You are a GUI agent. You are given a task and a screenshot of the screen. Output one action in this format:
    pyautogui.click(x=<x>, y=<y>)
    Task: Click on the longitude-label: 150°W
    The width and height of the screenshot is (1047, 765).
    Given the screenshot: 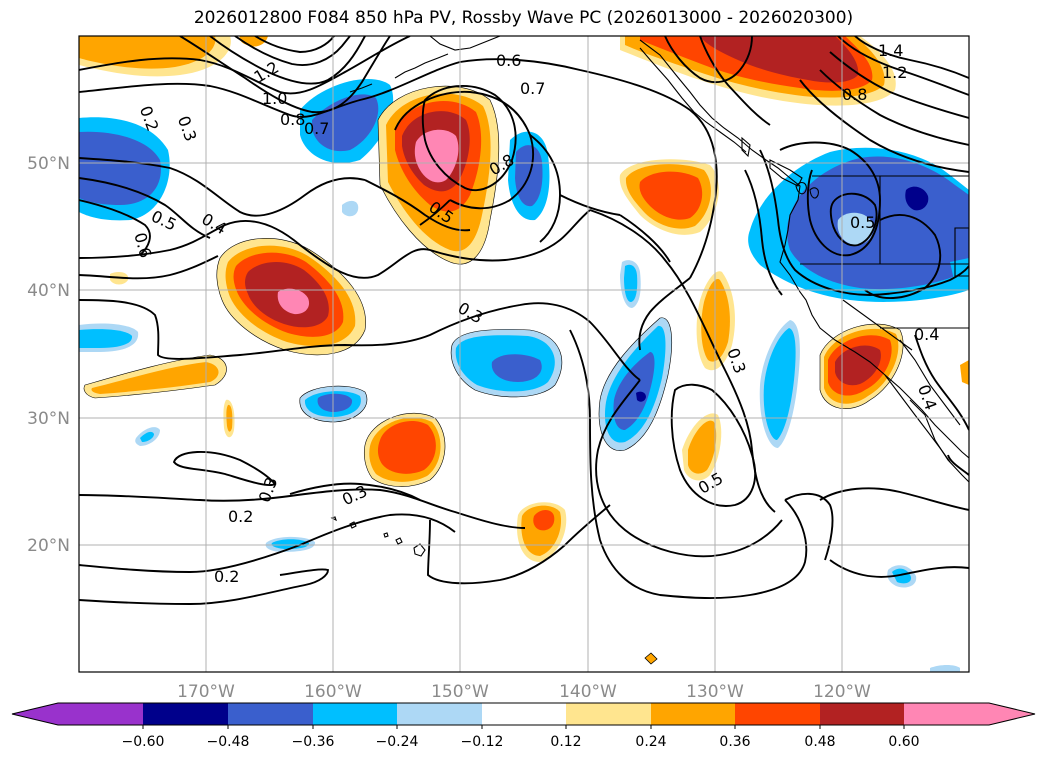 What is the action you would take?
    pyautogui.click(x=460, y=692)
    